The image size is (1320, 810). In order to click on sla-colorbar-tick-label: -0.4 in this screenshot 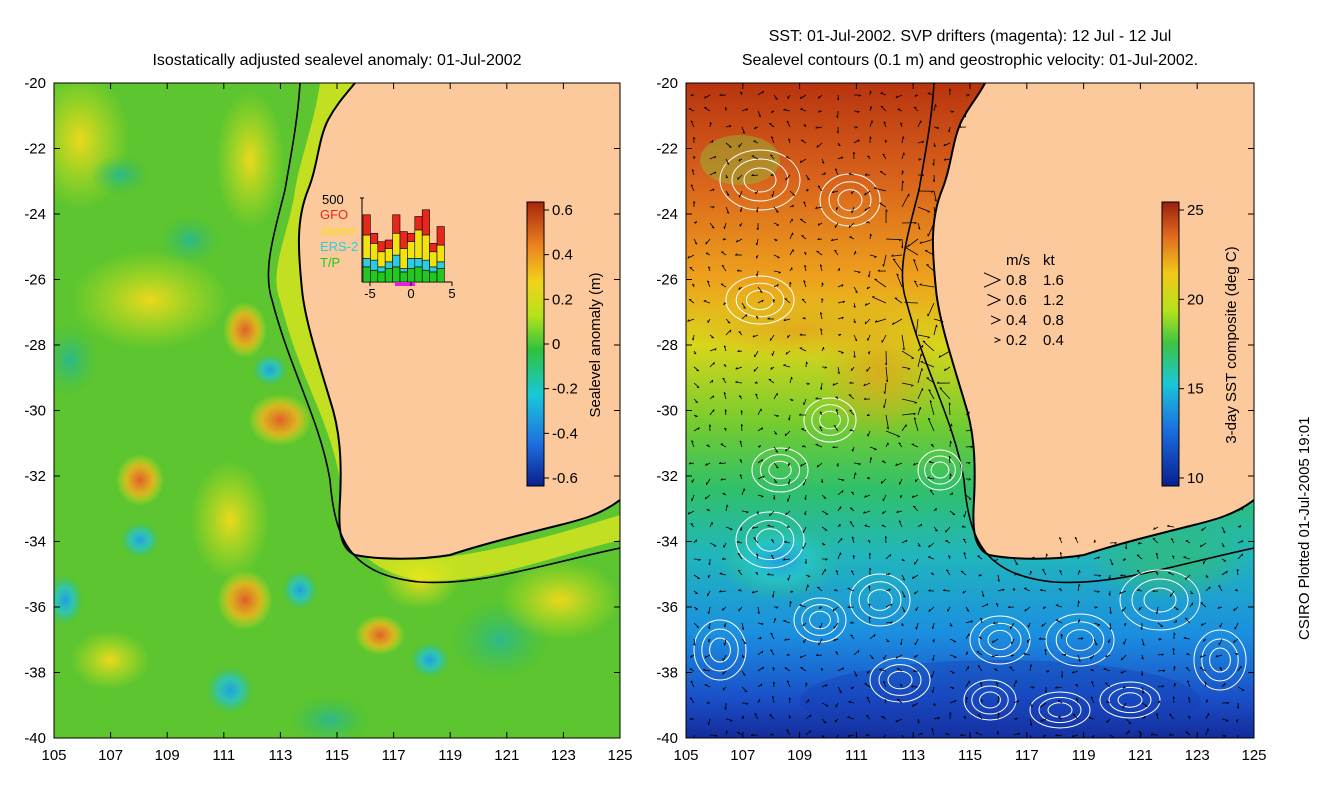, I will do `click(565, 433)`.